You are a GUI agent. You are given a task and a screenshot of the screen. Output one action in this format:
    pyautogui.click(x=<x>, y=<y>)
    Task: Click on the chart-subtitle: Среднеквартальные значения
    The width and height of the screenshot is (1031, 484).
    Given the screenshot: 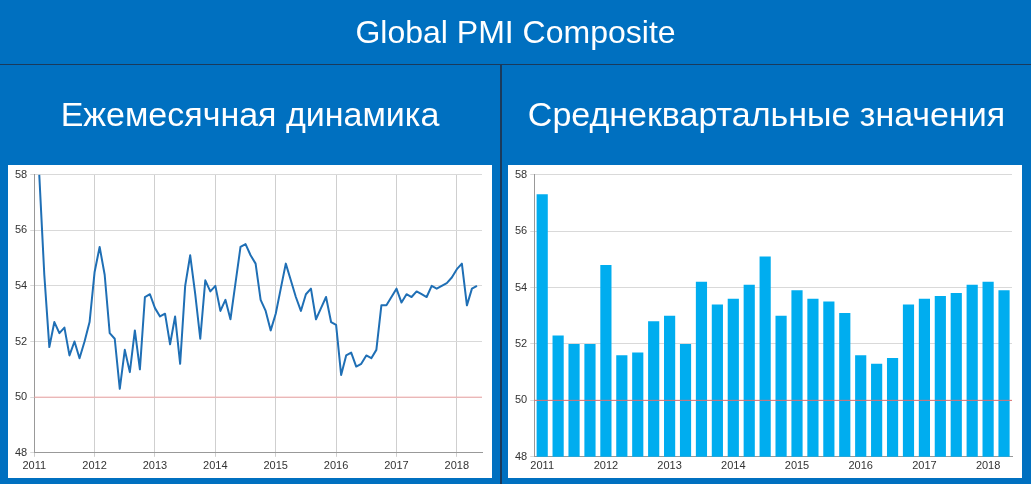 What is the action you would take?
    pyautogui.click(x=766, y=114)
    